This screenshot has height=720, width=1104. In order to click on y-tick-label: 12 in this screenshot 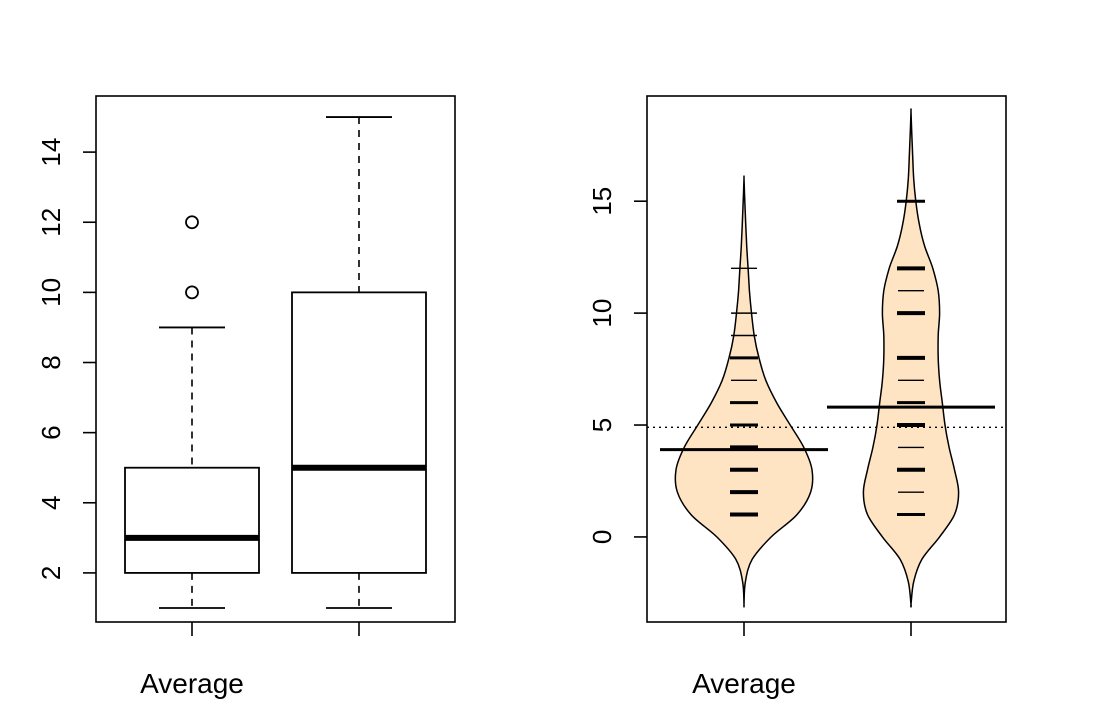, I will do `click(51, 222)`.